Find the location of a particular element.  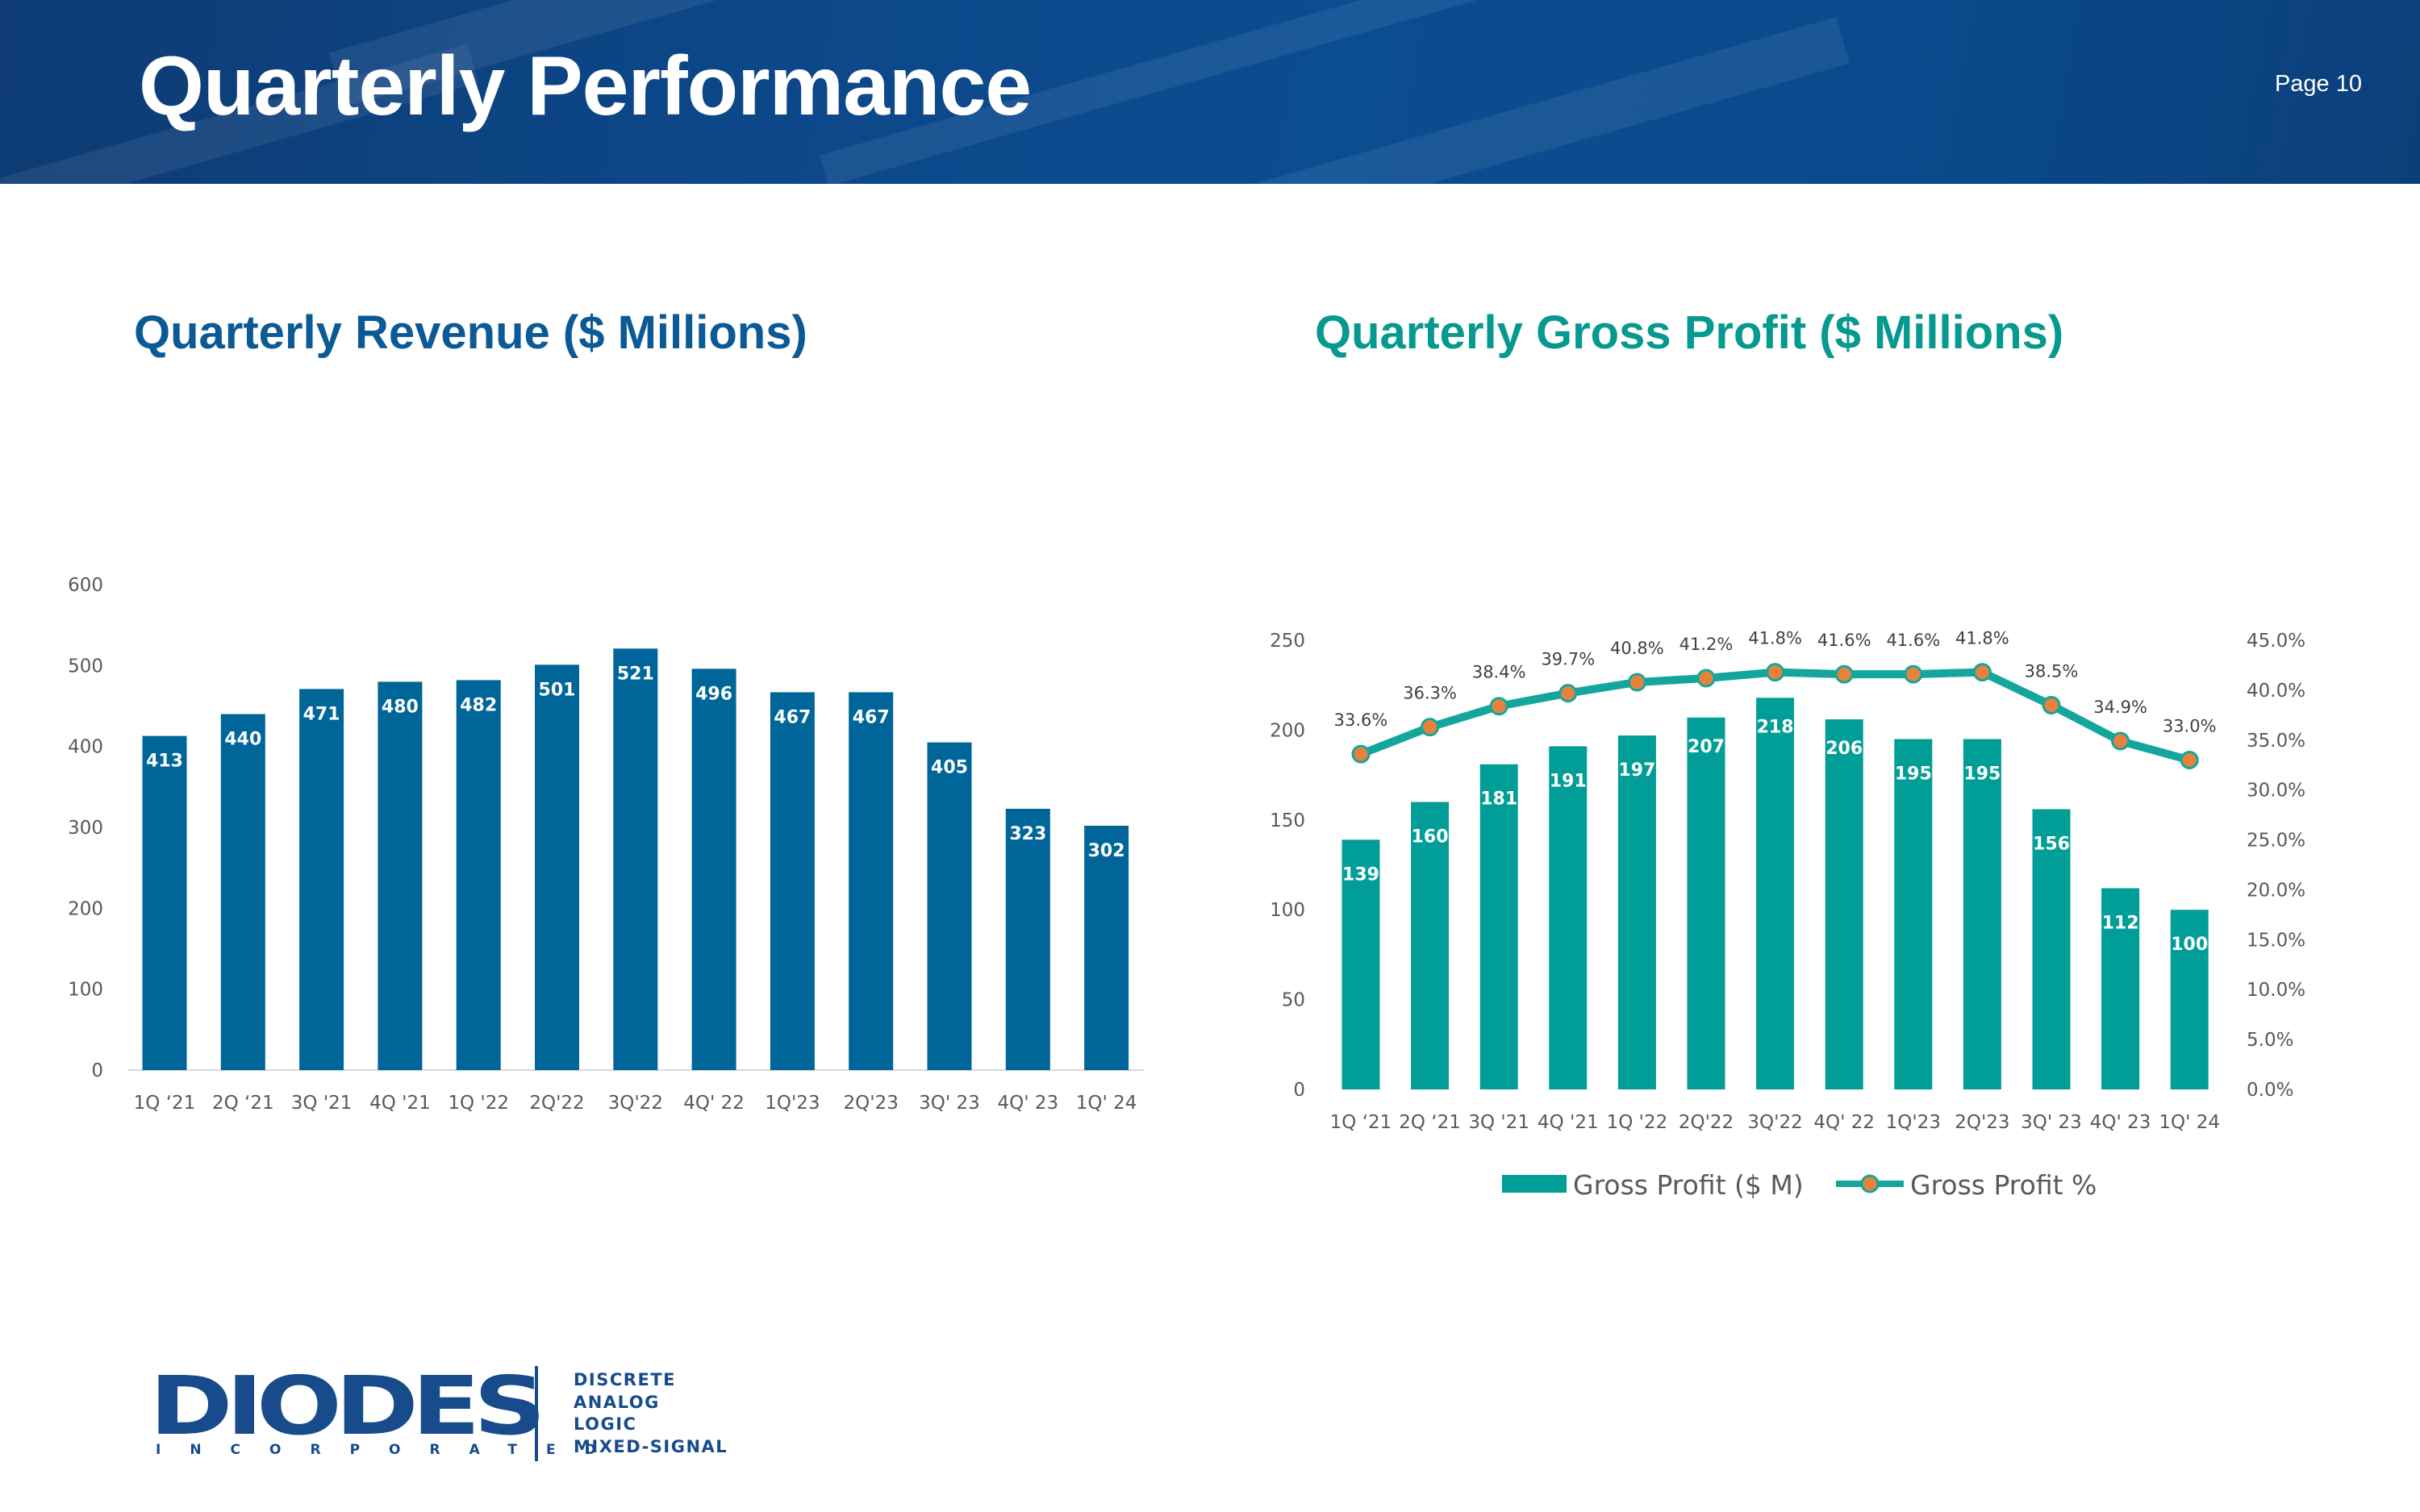

x-tick-label: 4Q '21 is located at coordinates (400, 1104).